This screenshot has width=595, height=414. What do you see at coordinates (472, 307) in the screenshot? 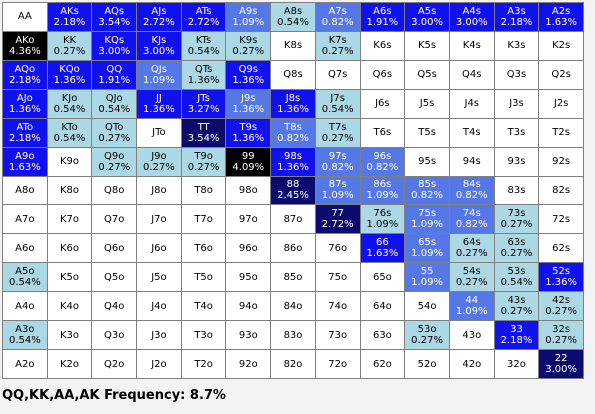
I see `hand-cell-44: 44 1.09%` at bounding box center [472, 307].